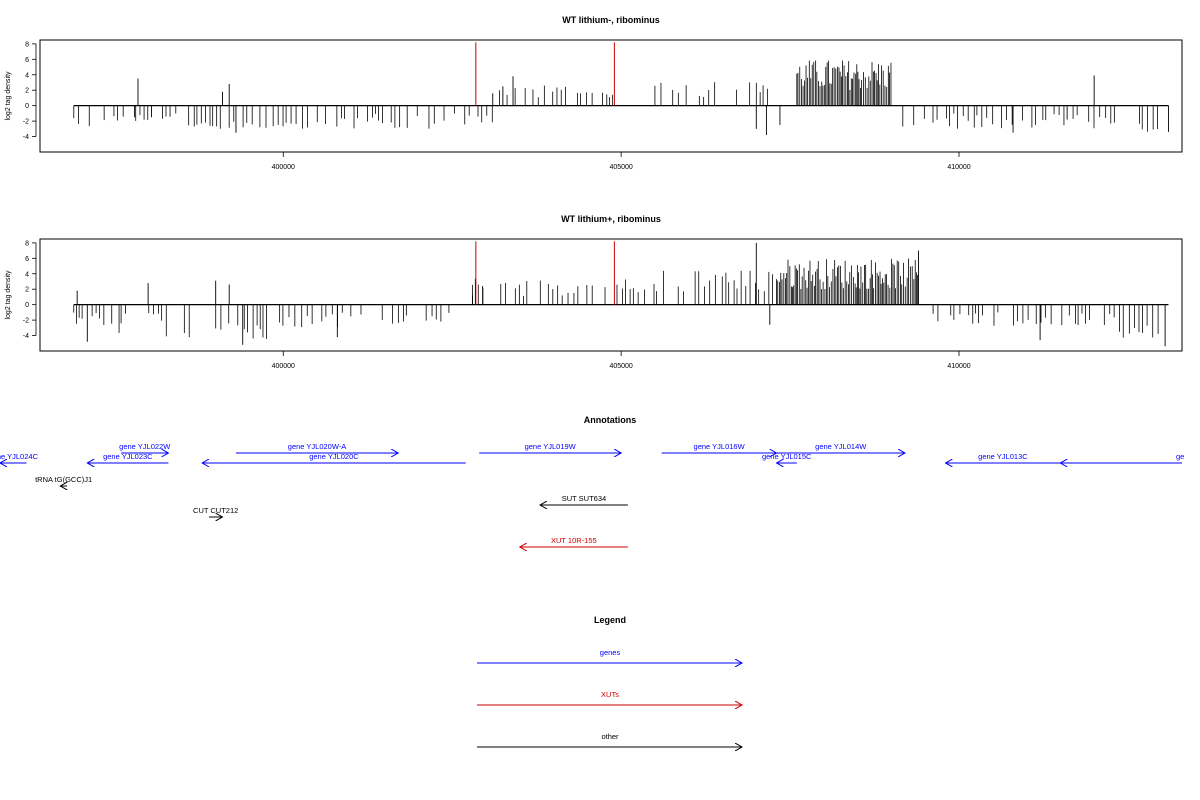 The height and width of the screenshot is (800, 1200). I want to click on annotation-feature: gene YJL020W-A, so click(316, 447).